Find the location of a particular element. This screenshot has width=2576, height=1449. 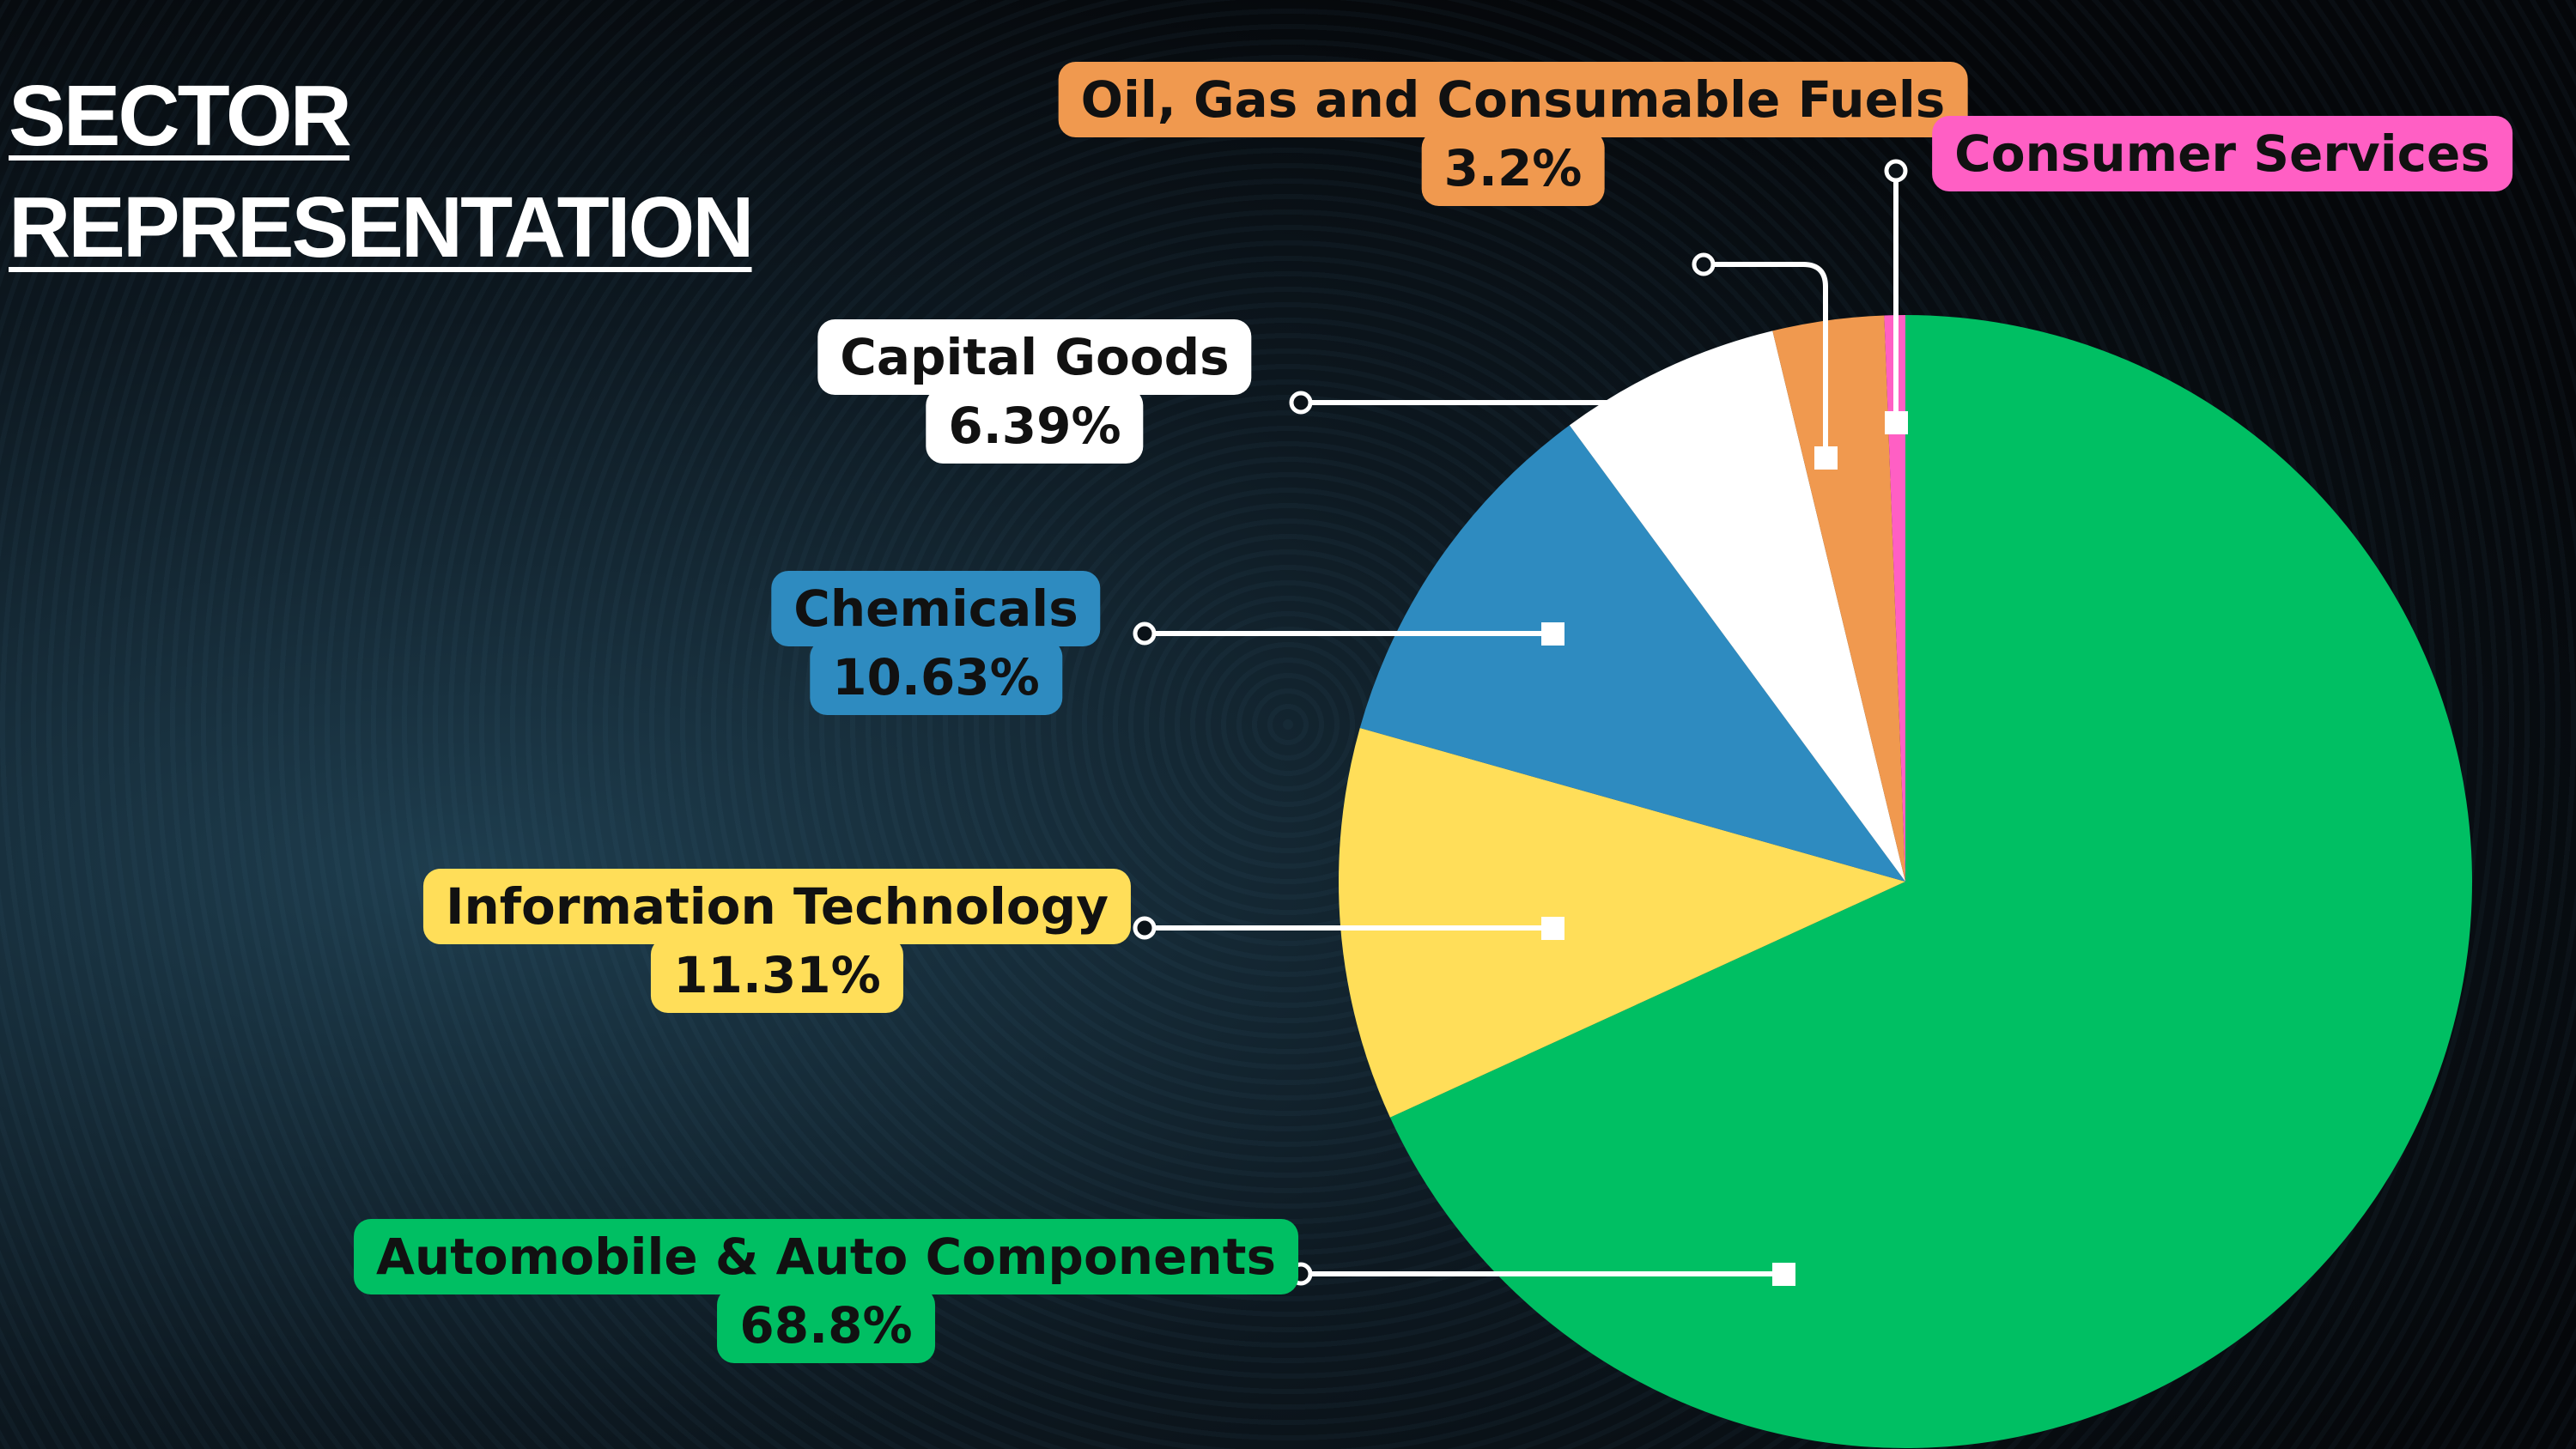

value-label: 6.39% is located at coordinates (1035, 426).